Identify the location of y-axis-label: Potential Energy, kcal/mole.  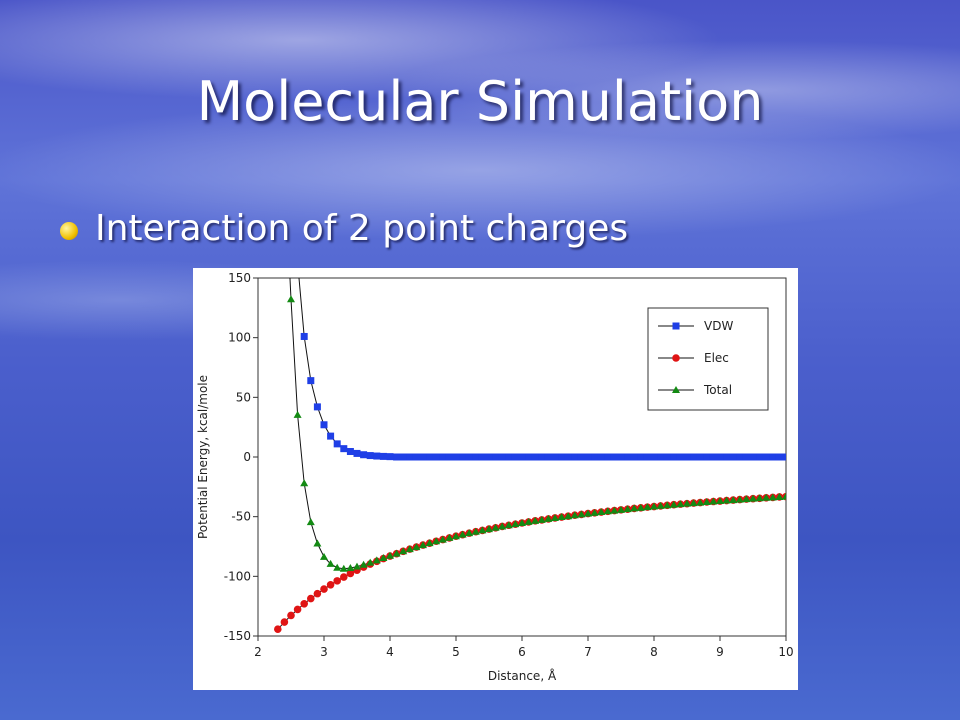
(203, 457).